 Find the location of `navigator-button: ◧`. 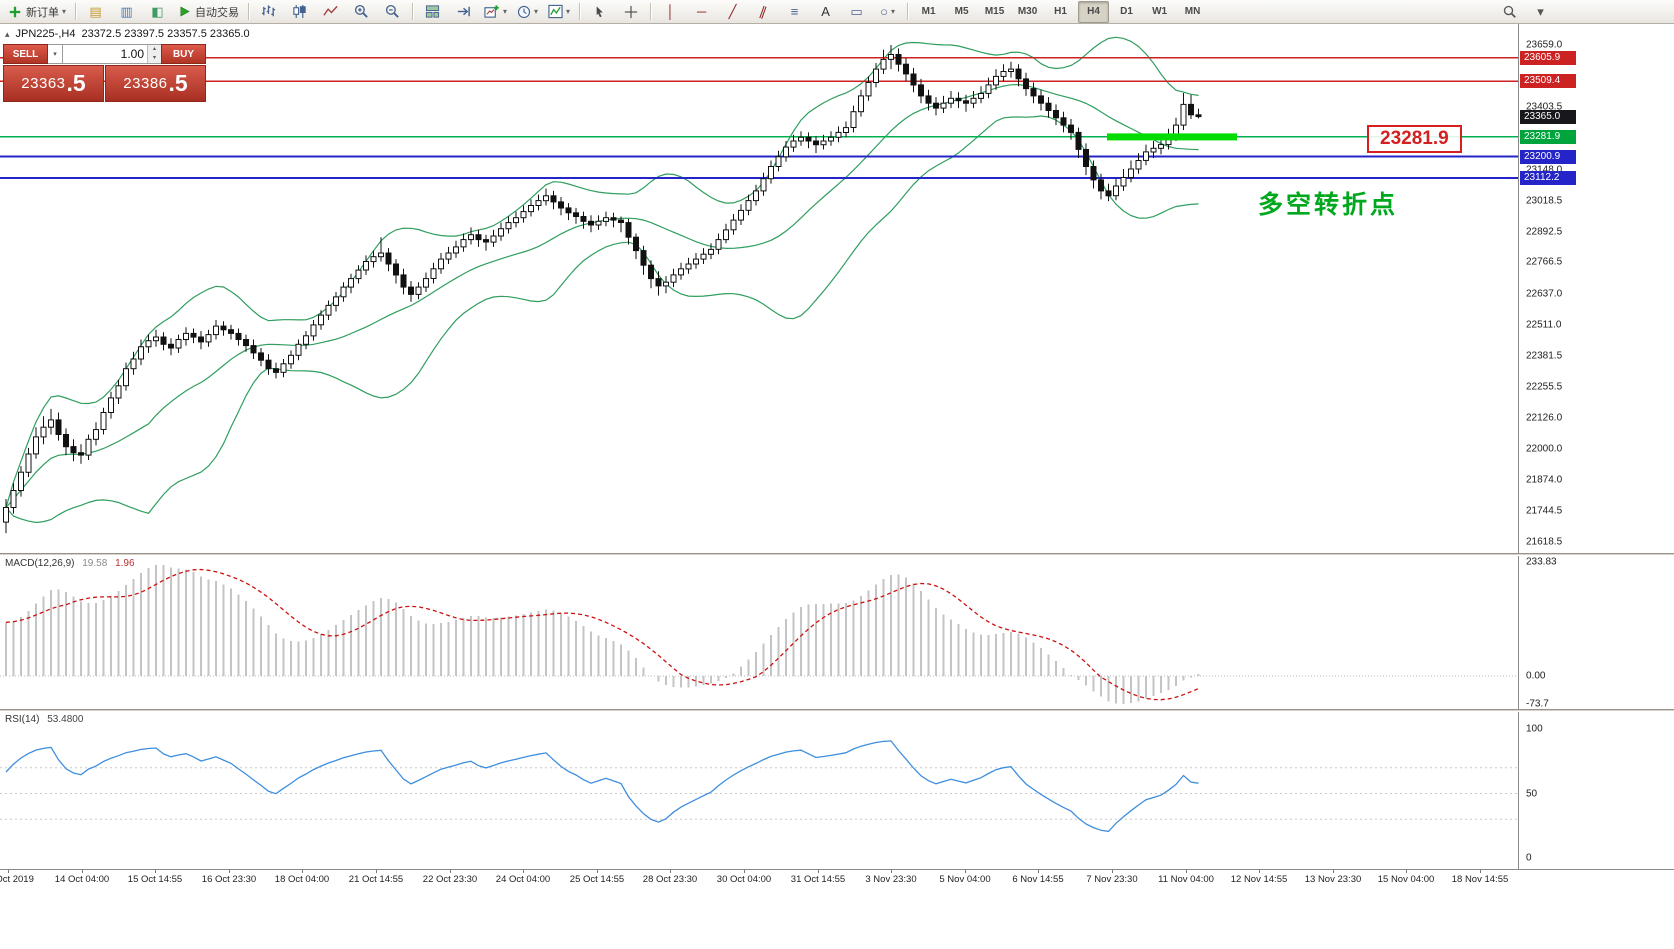

navigator-button: ◧ is located at coordinates (157, 12).